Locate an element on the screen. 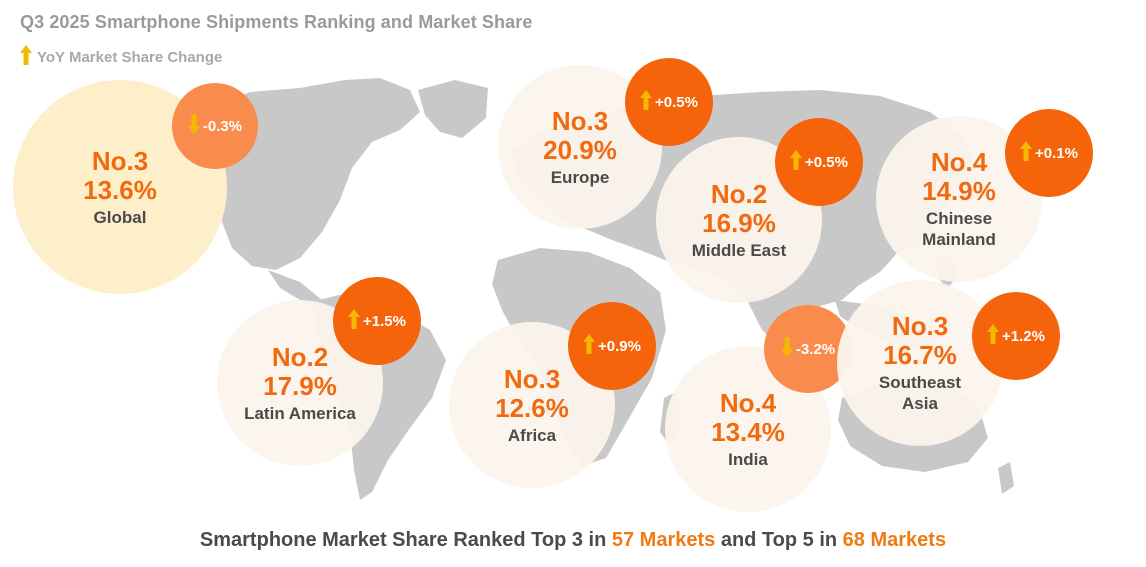 The image size is (1146, 567). region-name: Global is located at coordinates (120, 217).